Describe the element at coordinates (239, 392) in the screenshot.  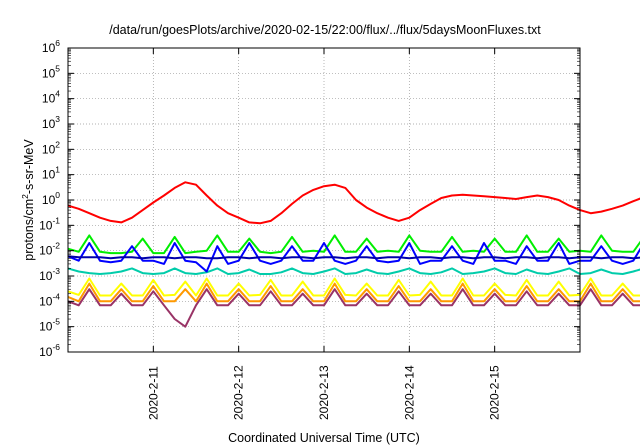
I see `x-tick-label: 2020-2-12` at that location.